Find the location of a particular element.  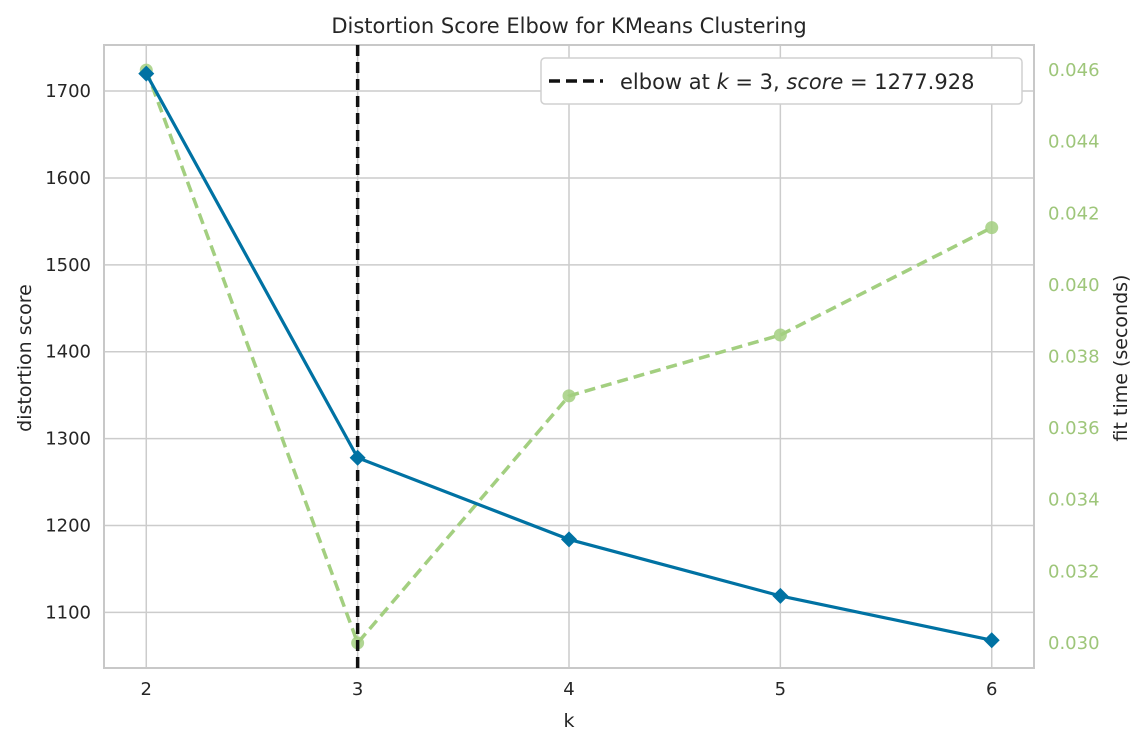

y-tick-label: 1500 is located at coordinates (68, 265).